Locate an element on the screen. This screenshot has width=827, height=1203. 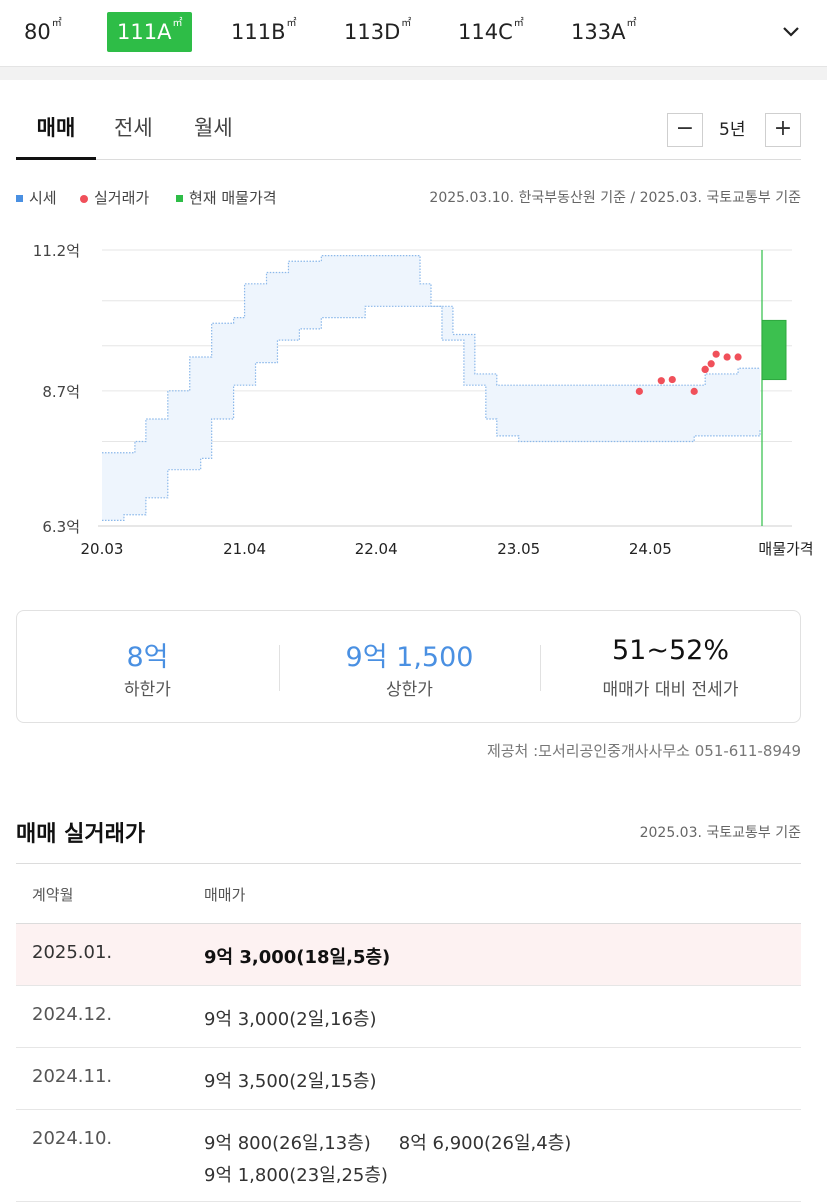
legend-label: 시세 is located at coordinates (43, 198).